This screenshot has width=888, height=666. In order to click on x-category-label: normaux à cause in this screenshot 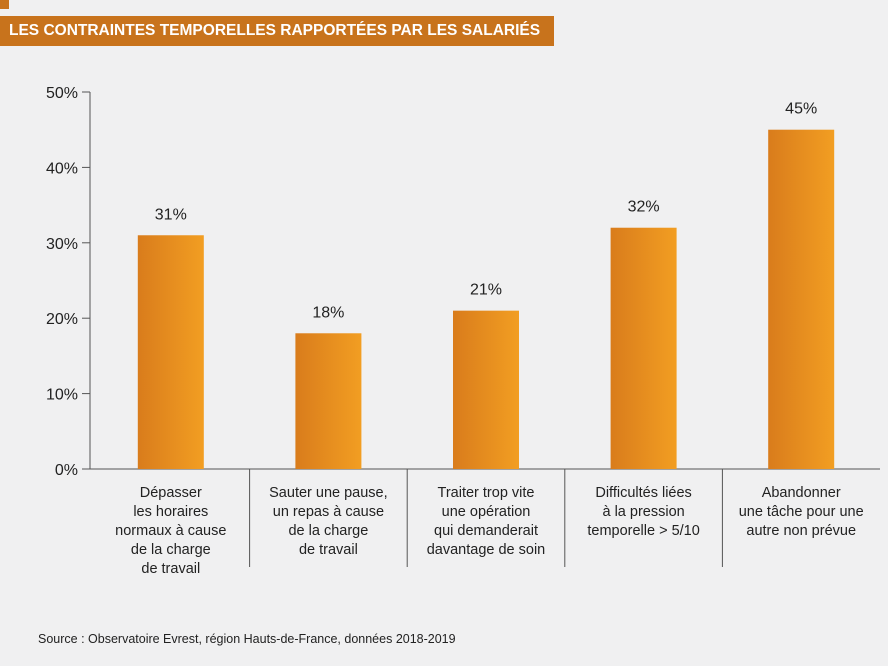, I will do `click(170, 531)`.